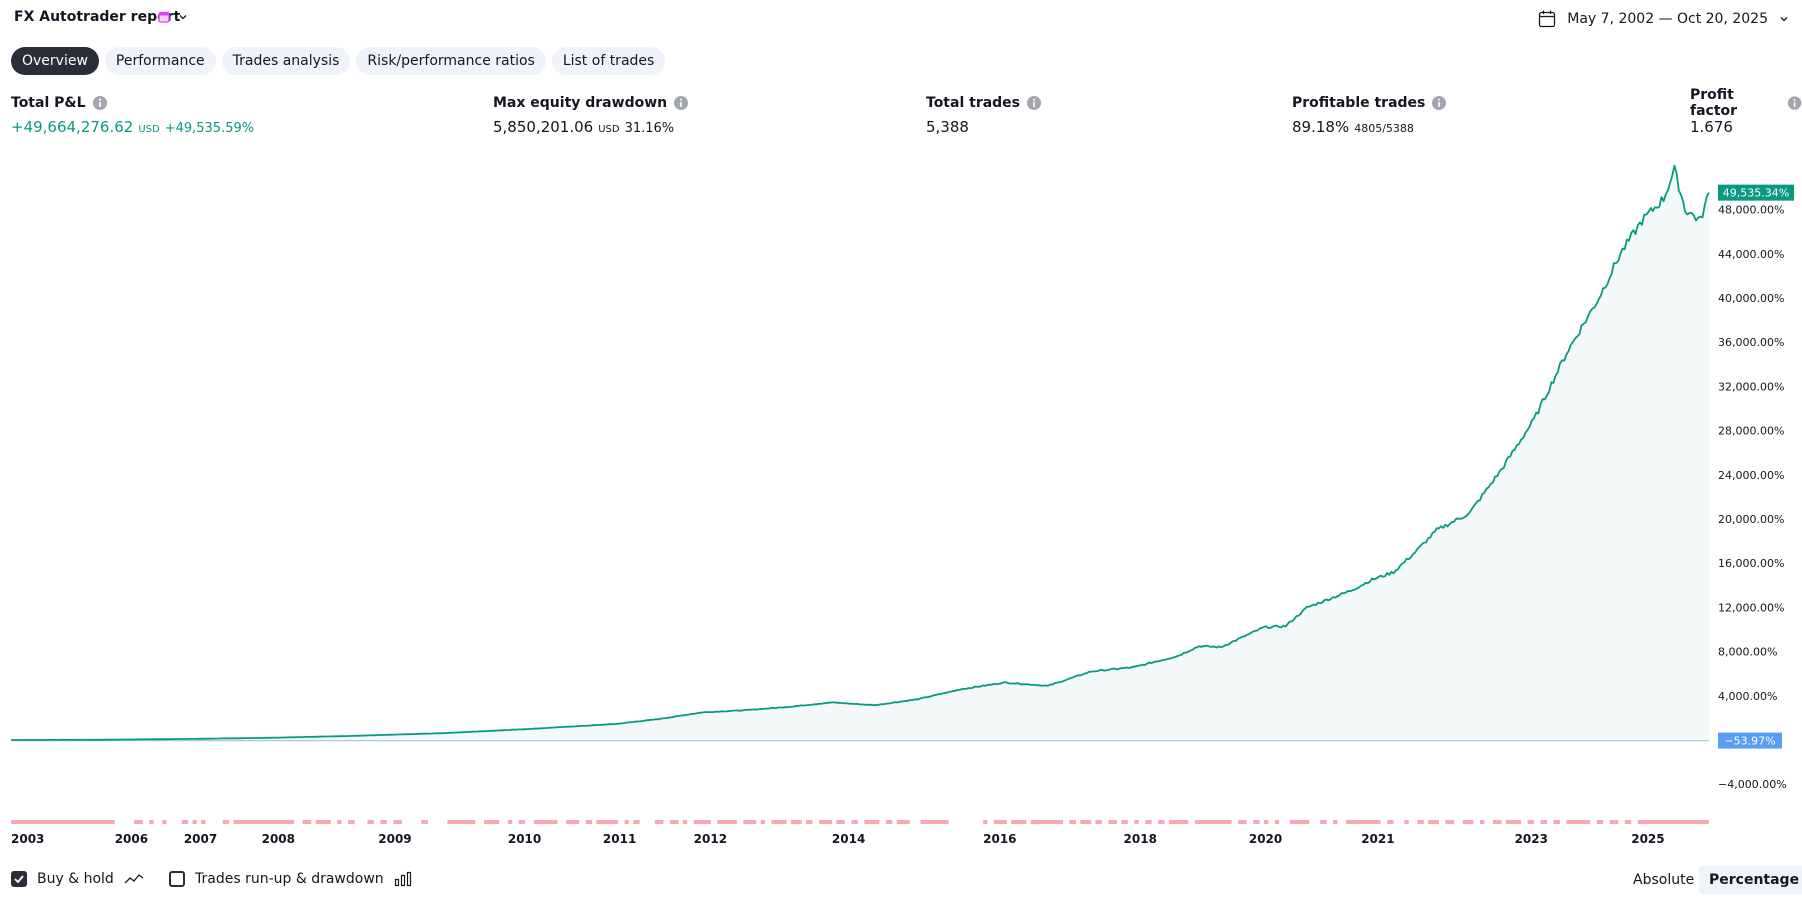 The width and height of the screenshot is (1802, 900). I want to click on metric-label: Total trades, so click(973, 103).